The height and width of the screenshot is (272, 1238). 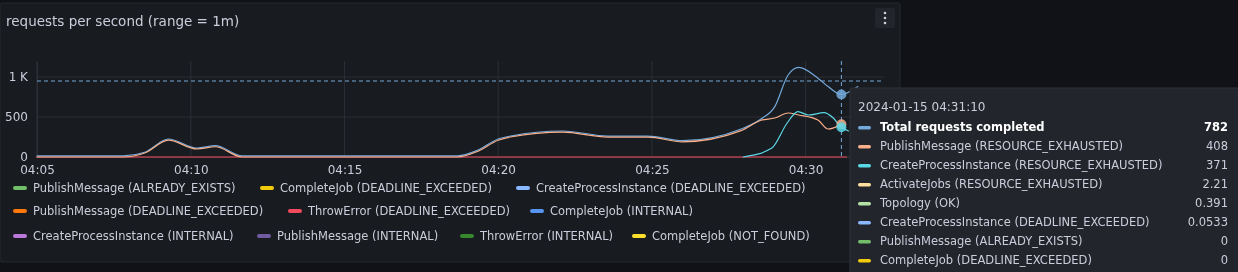 What do you see at coordinates (386, 188) in the screenshot?
I see `legend-label: CompleteJob (DEADLINE_EXCEEDED)` at bounding box center [386, 188].